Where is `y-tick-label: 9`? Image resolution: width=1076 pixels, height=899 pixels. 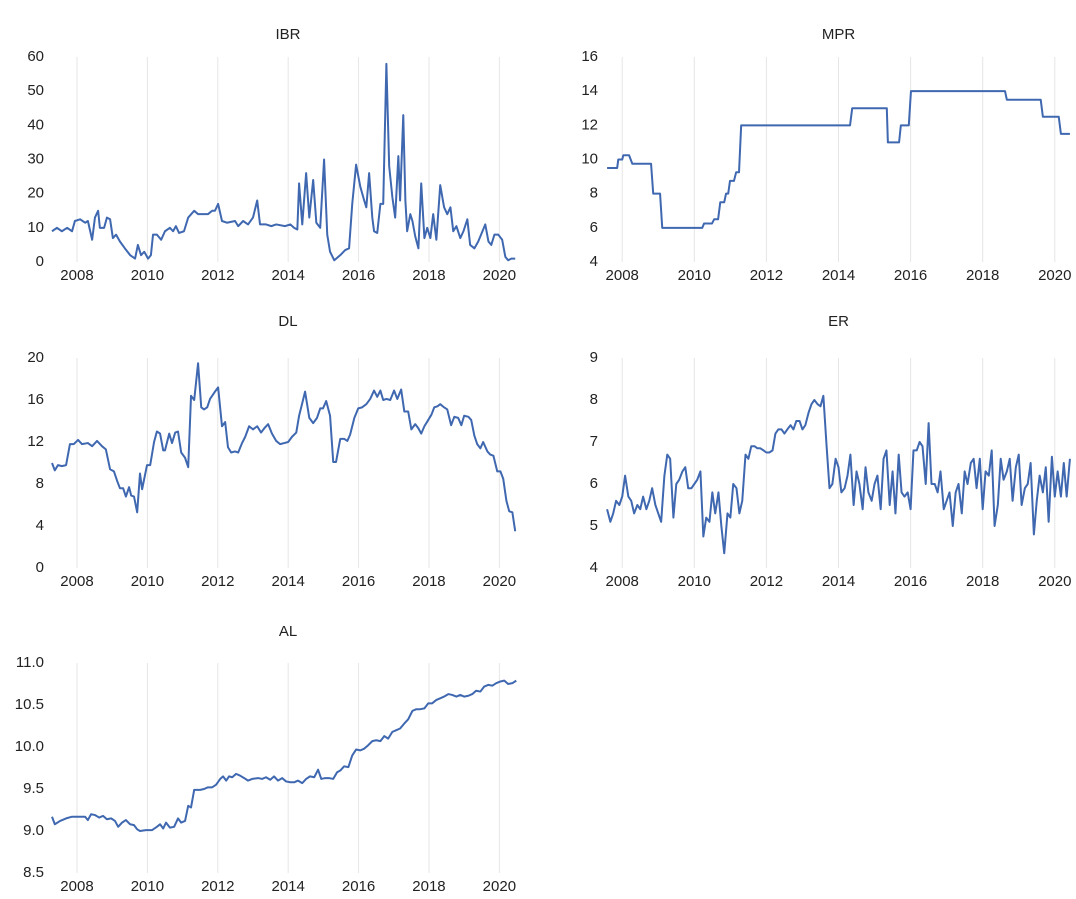 y-tick-label: 9 is located at coordinates (594, 357).